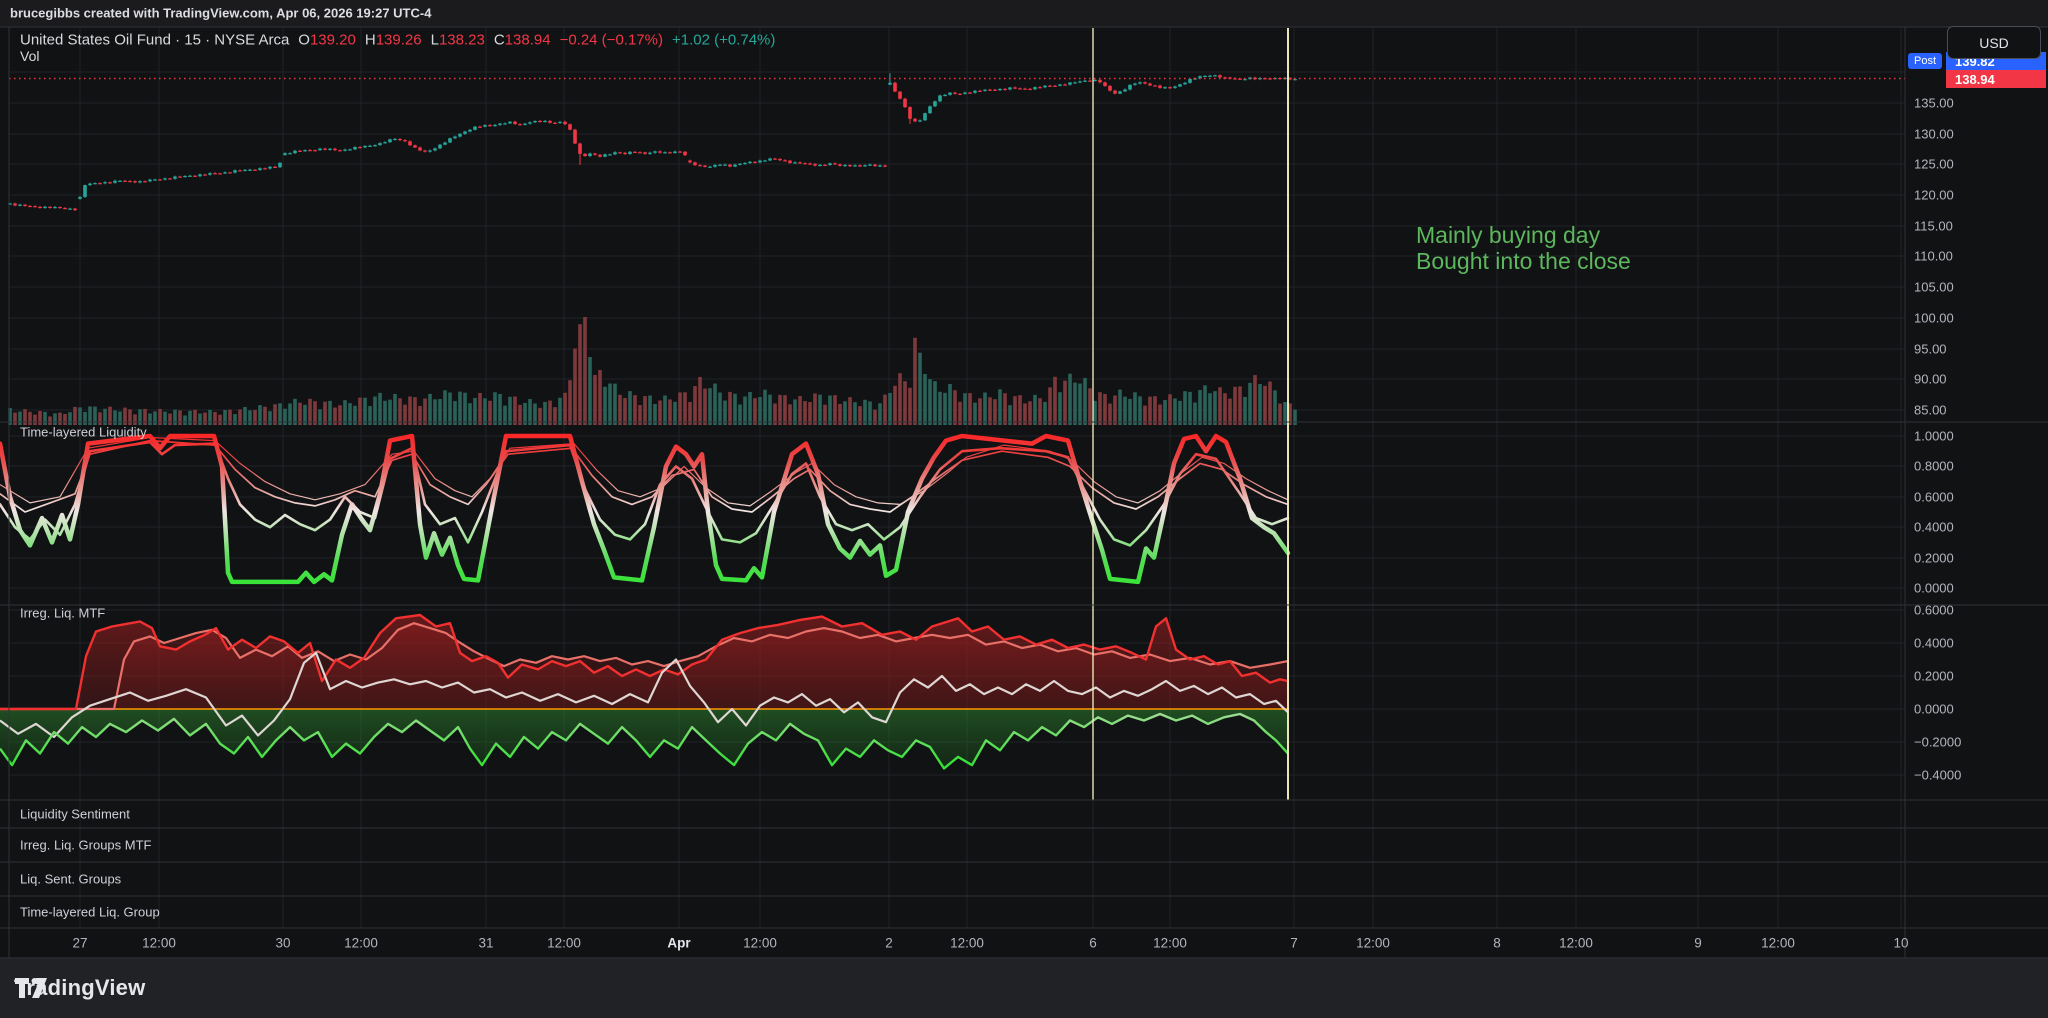 The width and height of the screenshot is (2048, 1018). Describe the element at coordinates (1994, 42) in the screenshot. I see `currency-usd-button: USD` at that location.